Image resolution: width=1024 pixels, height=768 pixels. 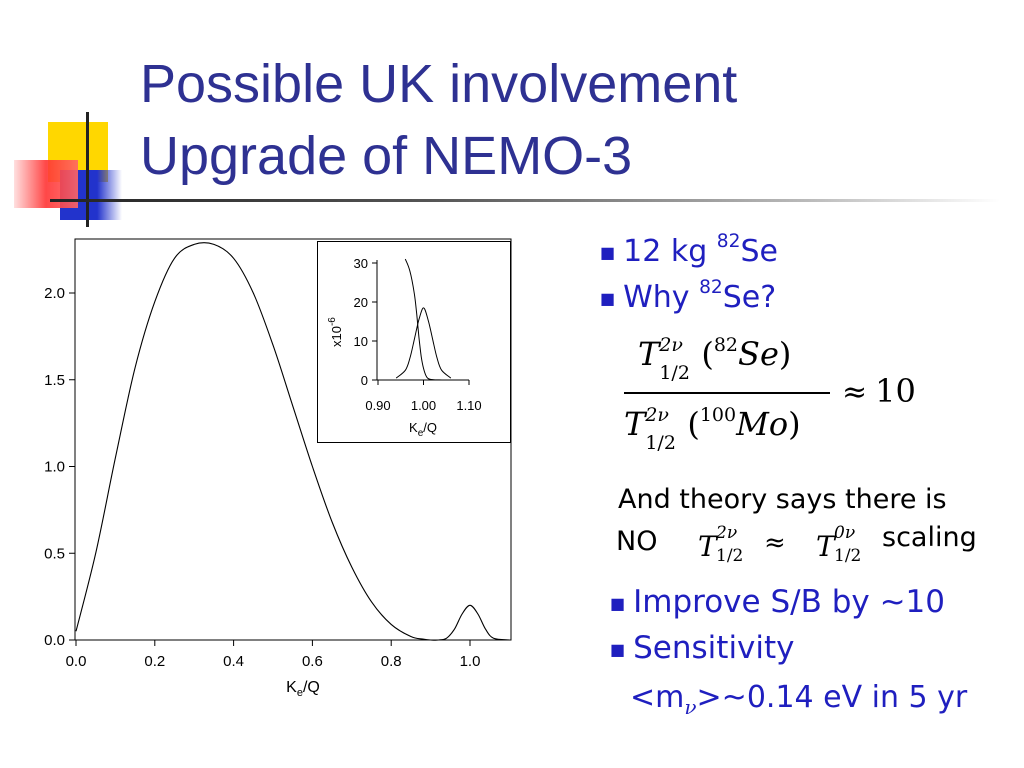 I want to click on inset-falling-curve, so click(x=427, y=319).